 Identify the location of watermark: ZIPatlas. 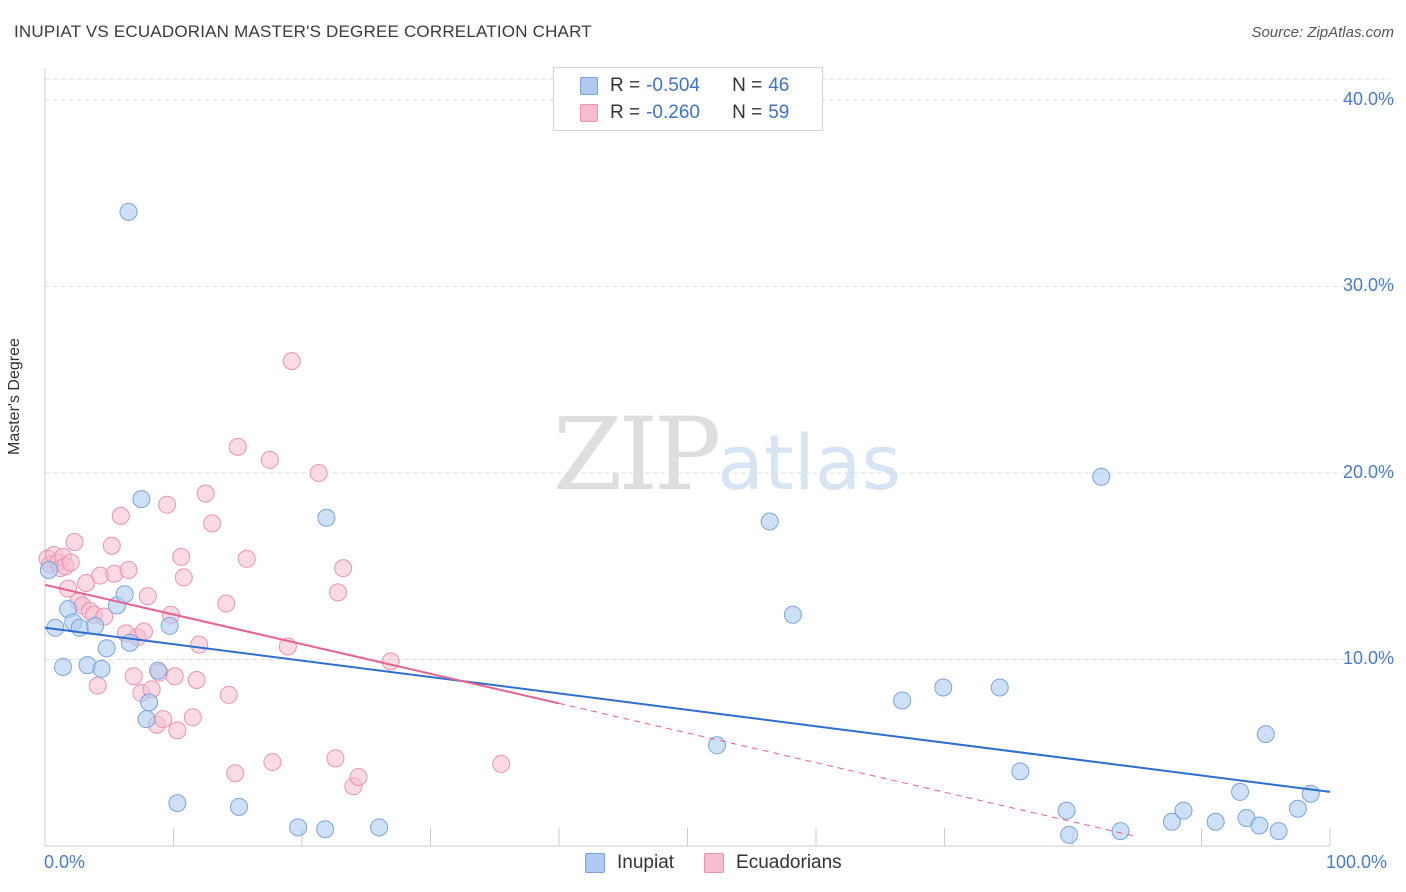
(727, 454).